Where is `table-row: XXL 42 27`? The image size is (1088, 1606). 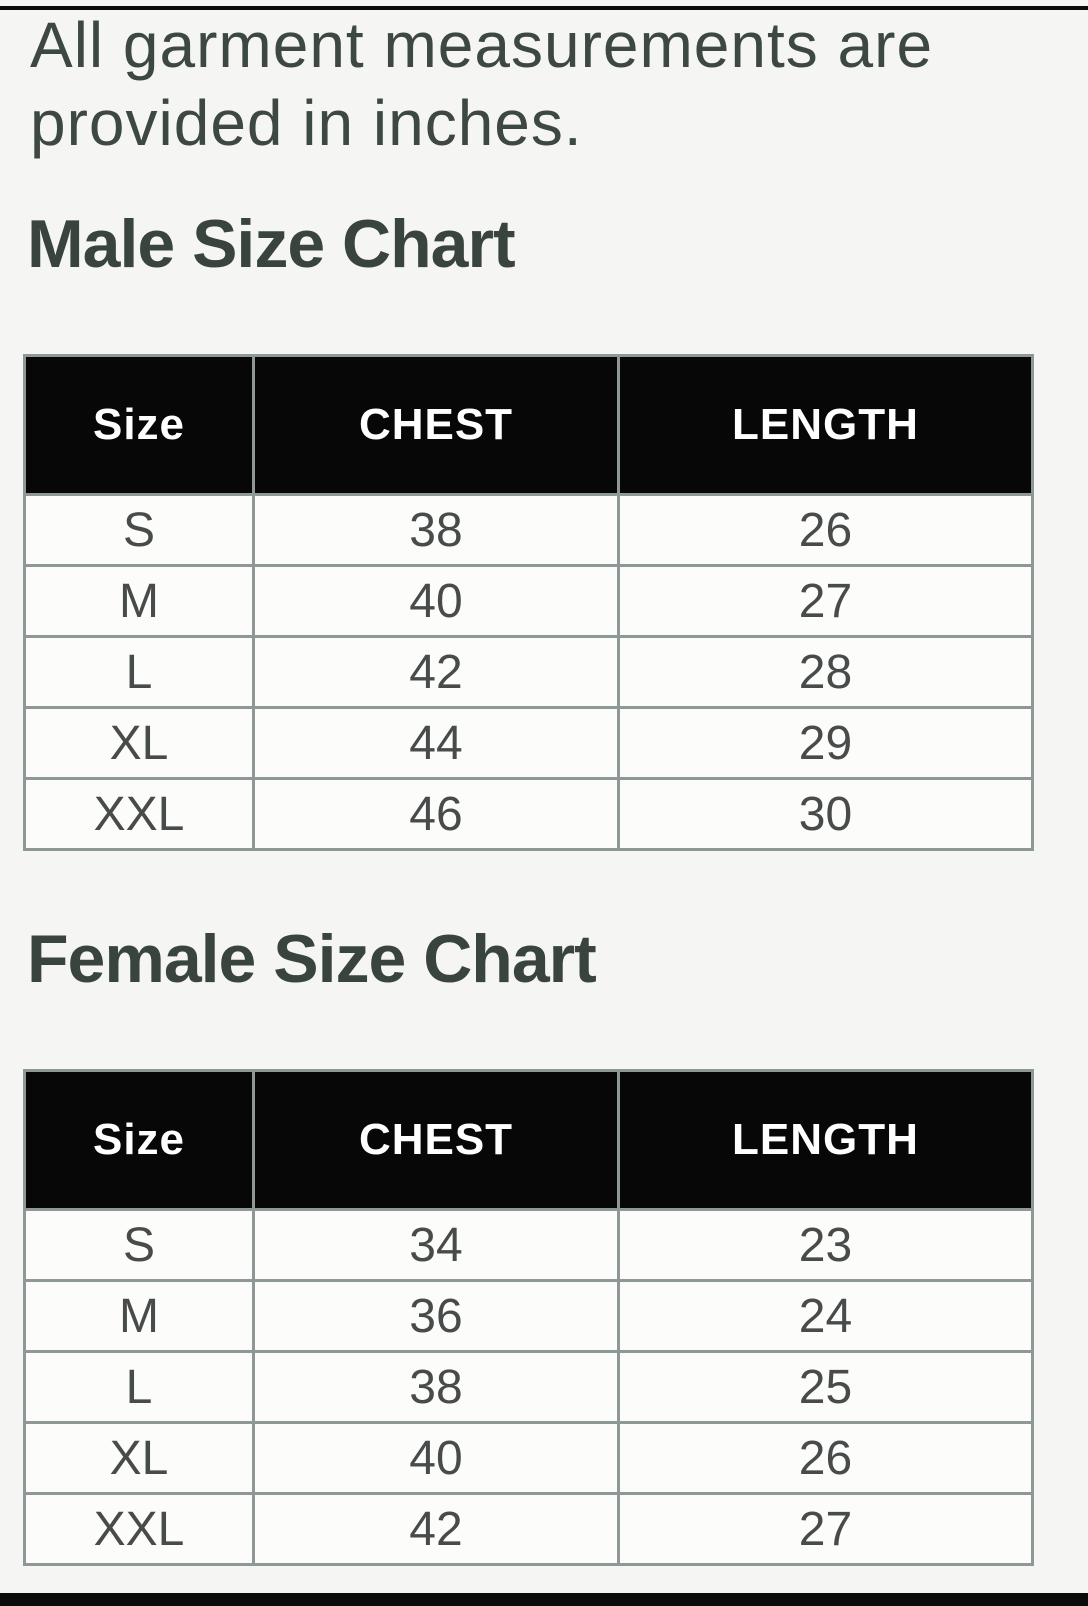
table-row: XXL 42 27 is located at coordinates (528, 1529).